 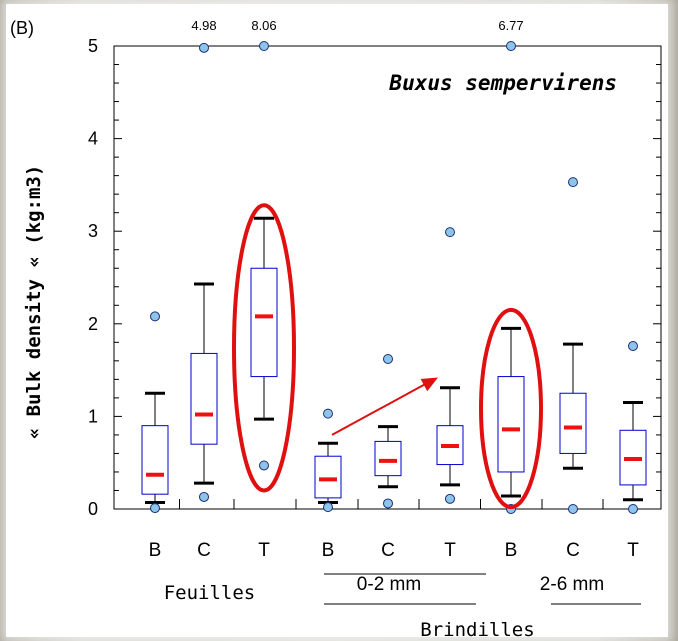 I want to click on y-tick-label: 0, so click(x=93, y=509).